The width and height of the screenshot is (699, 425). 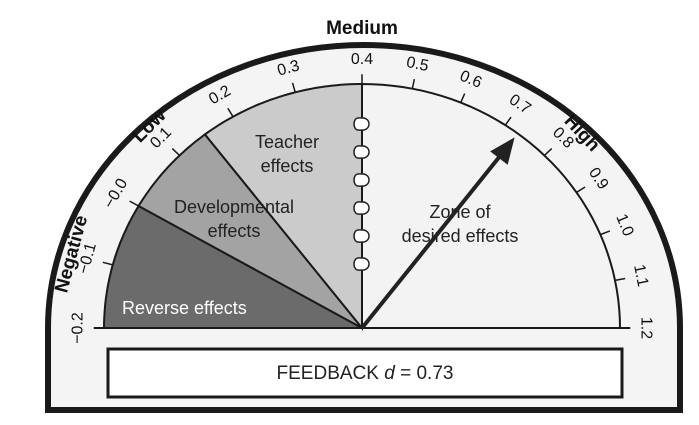 What do you see at coordinates (640, 275) in the screenshot?
I see `tick-label: 1.1` at bounding box center [640, 275].